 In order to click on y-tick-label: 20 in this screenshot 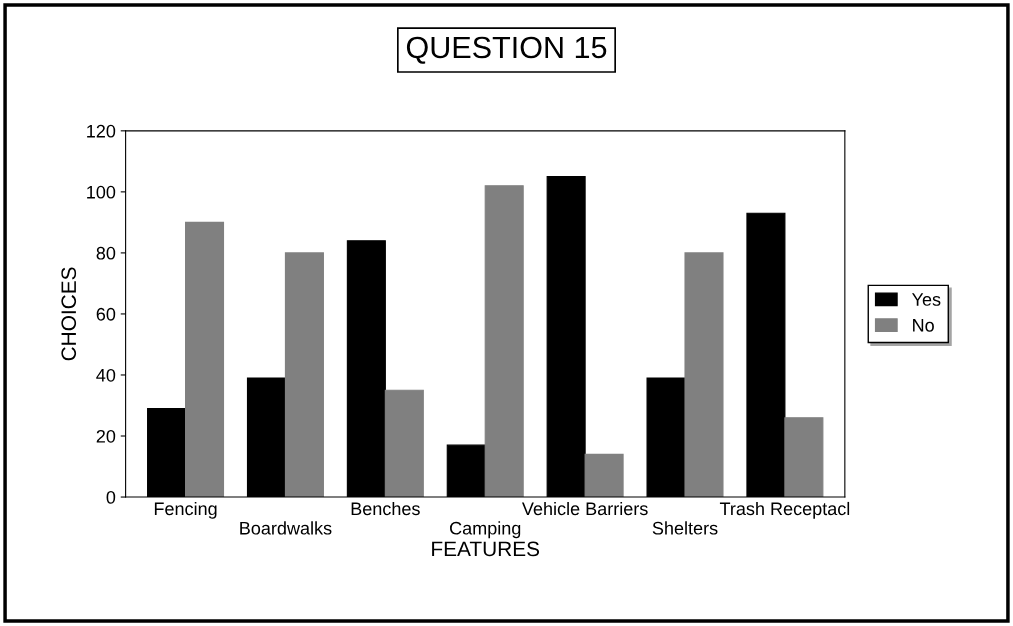, I will do `click(106, 436)`.